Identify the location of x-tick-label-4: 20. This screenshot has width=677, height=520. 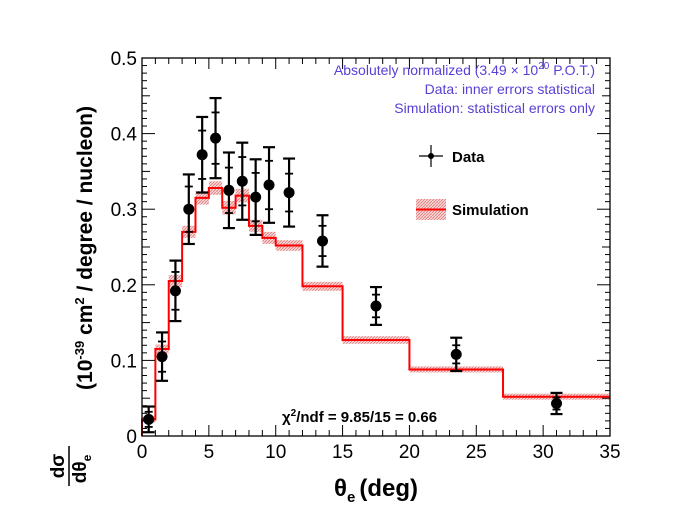
(409, 452).